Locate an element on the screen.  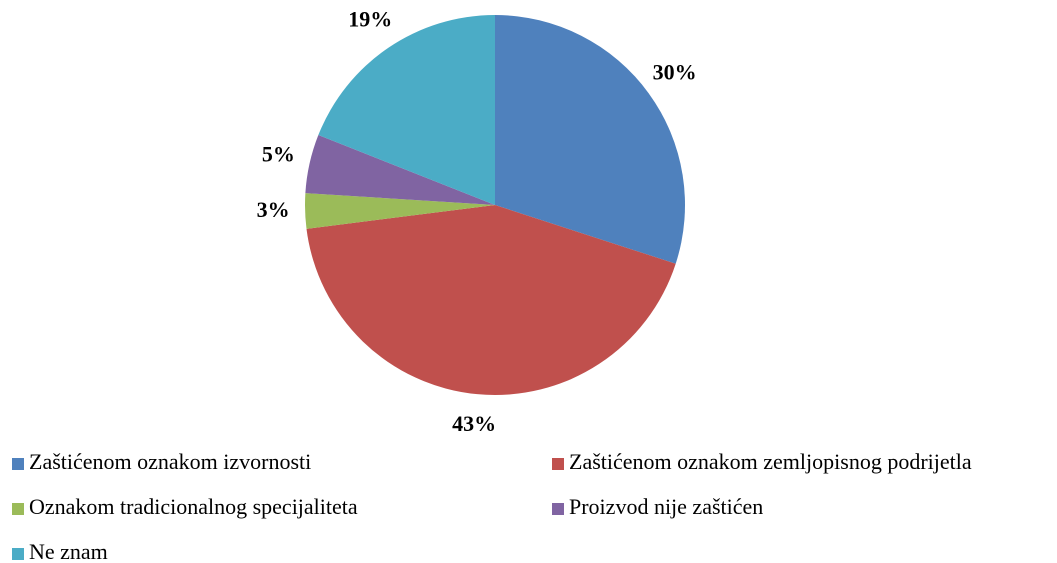
legend-label: Oznakom tradicionalnog specijaliteta is located at coordinates (193, 506).